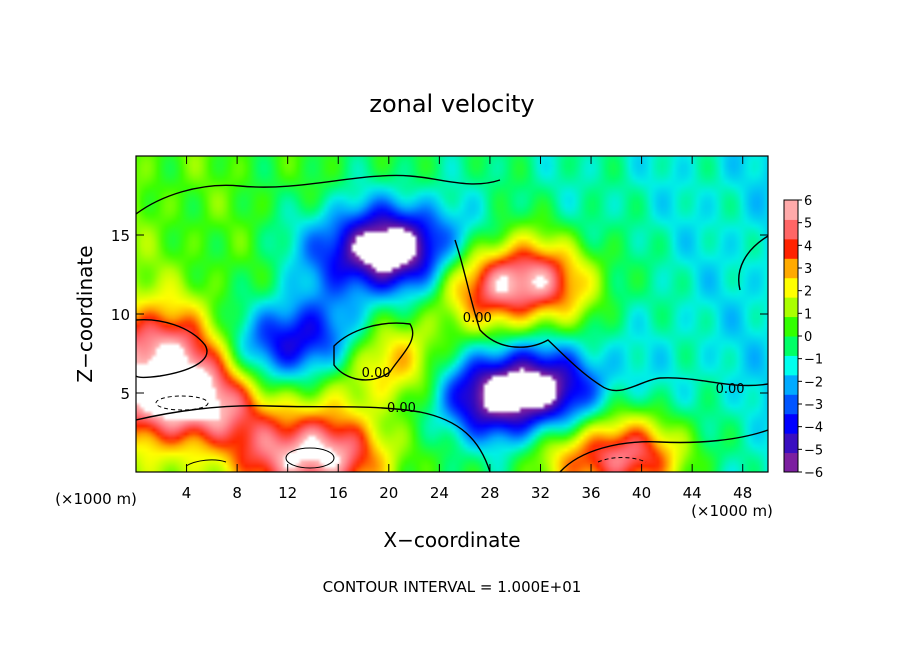 The height and width of the screenshot is (654, 904). I want to click on colorbar-tick-label: 4, so click(808, 246).